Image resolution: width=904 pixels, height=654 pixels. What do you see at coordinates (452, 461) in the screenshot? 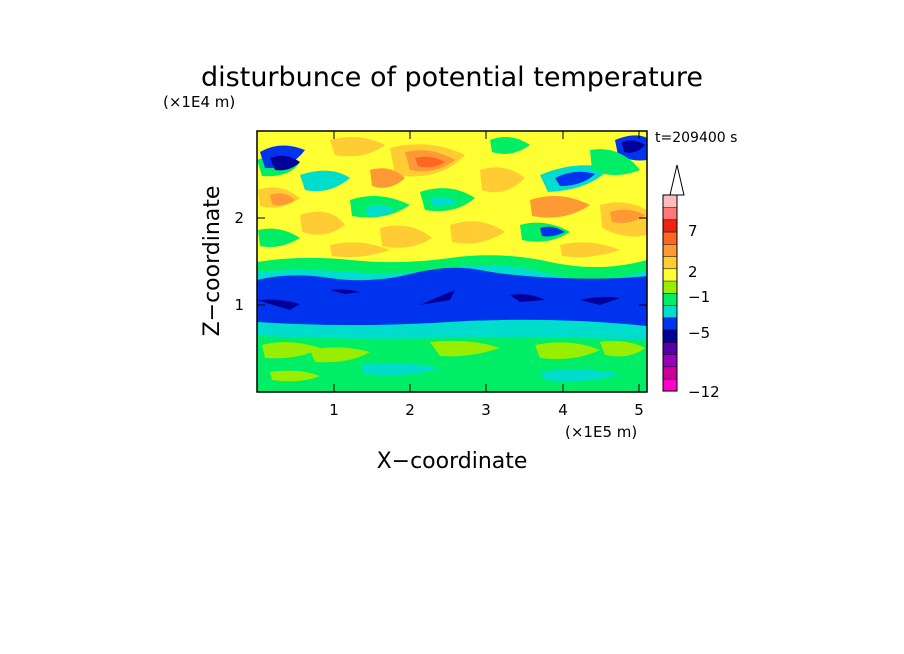
I see `x-axis-label: X−coordinate` at bounding box center [452, 461].